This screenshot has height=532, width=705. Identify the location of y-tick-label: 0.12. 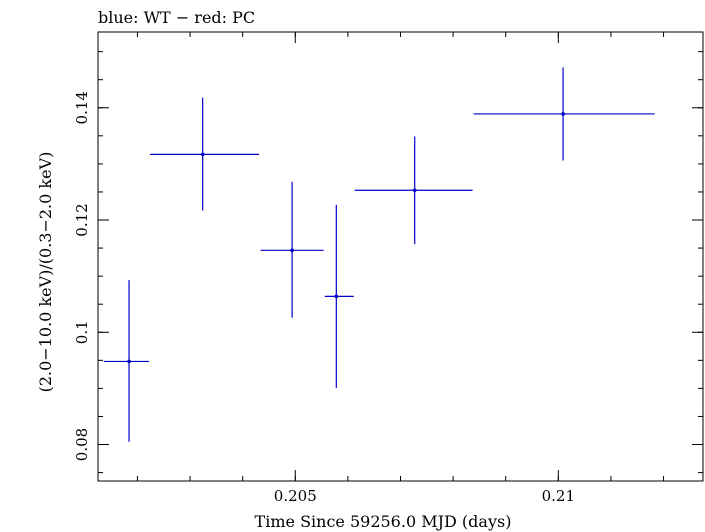
(82, 219).